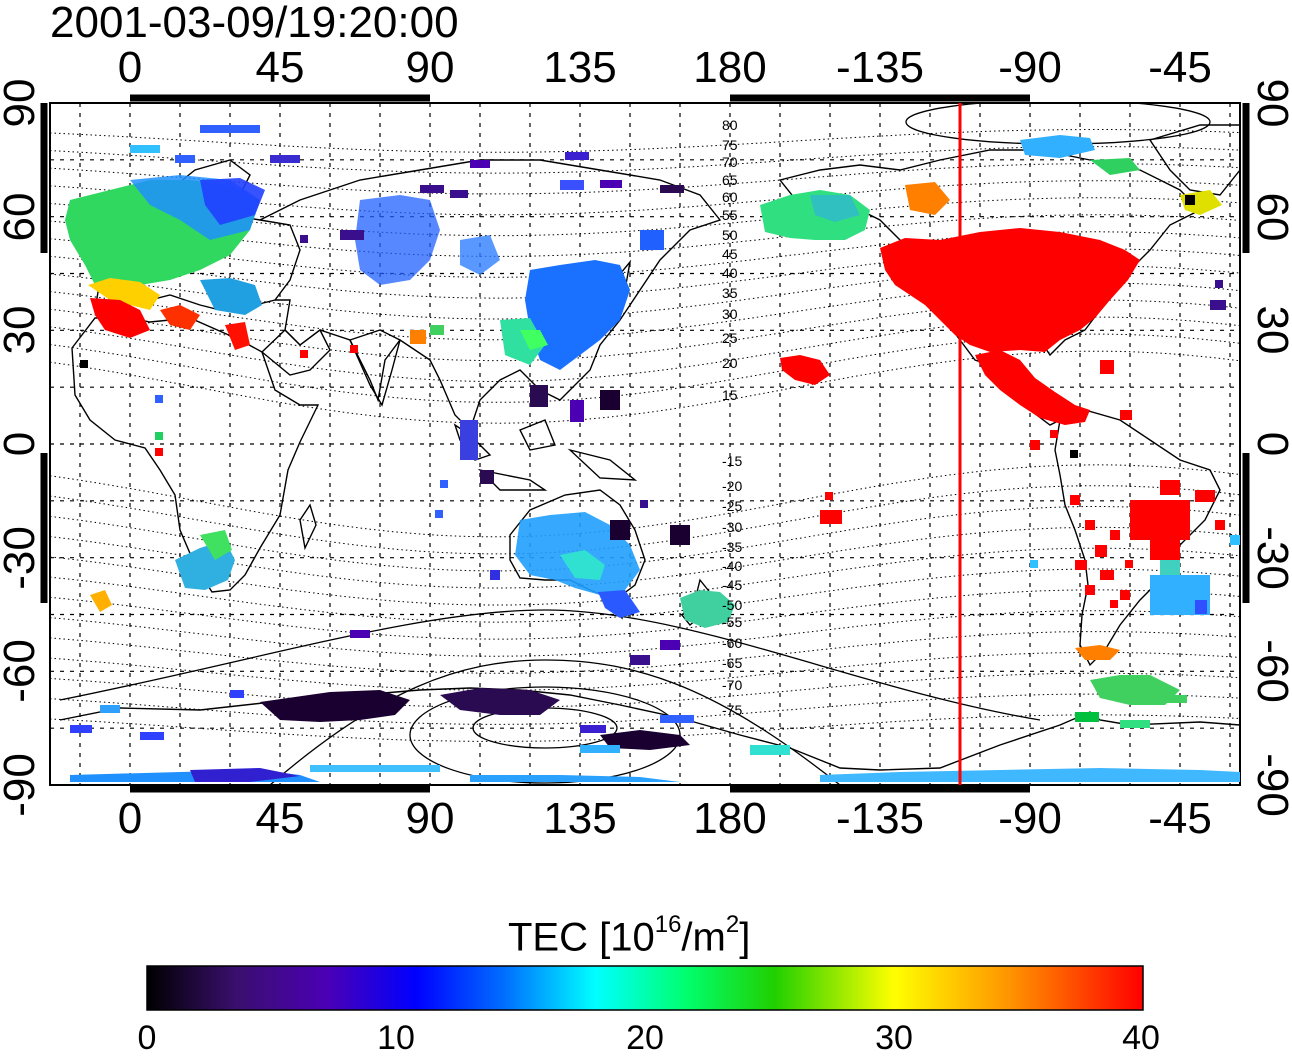 The height and width of the screenshot is (1057, 1292). Describe the element at coordinates (22, 557) in the screenshot. I see `latitude-tick-left: -30` at that location.